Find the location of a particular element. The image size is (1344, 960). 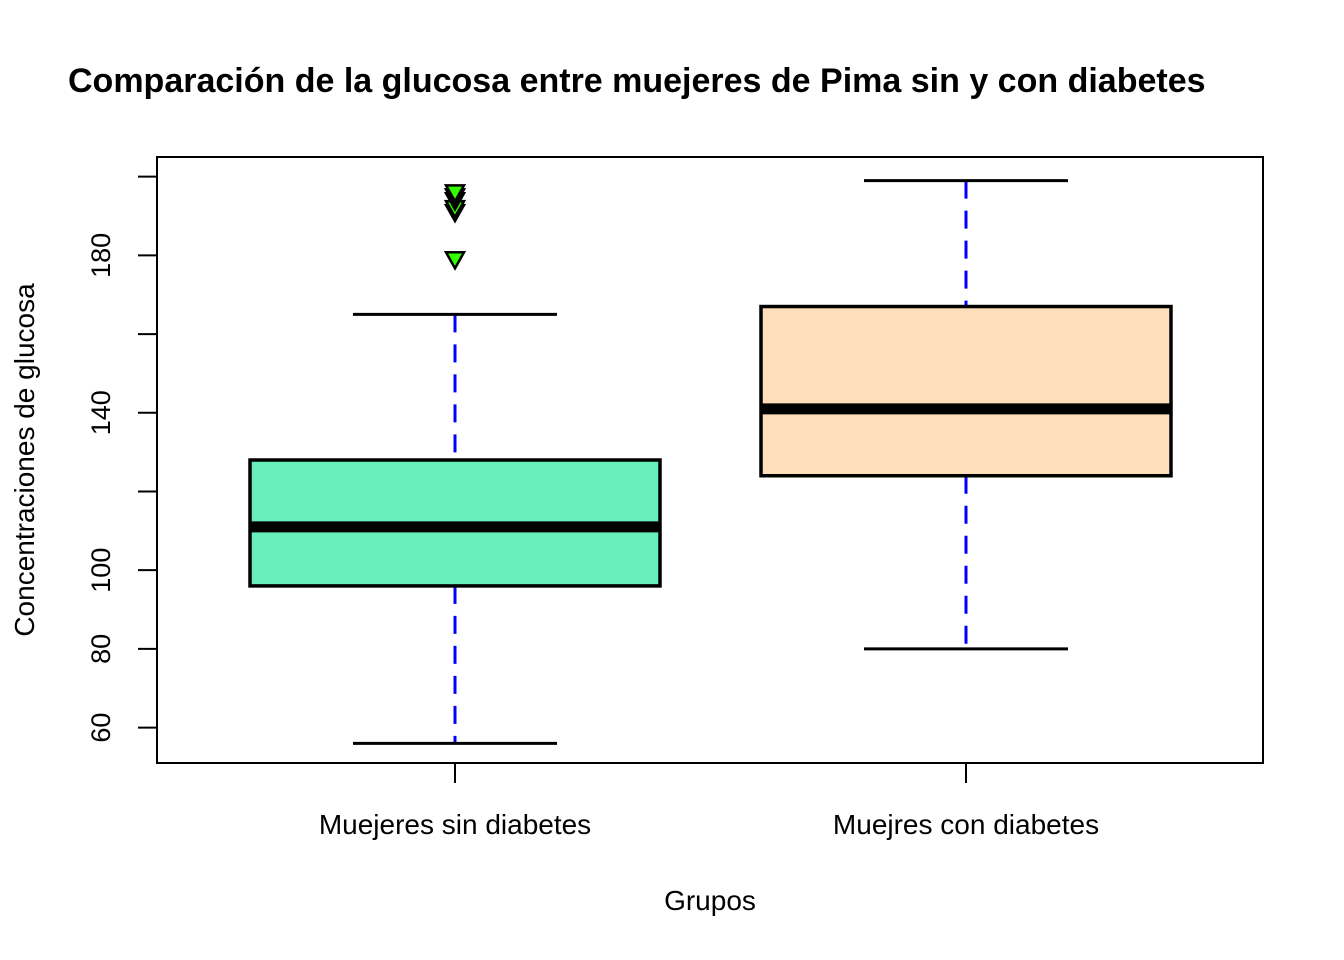

y-tick-label: 180 is located at coordinates (101, 255).